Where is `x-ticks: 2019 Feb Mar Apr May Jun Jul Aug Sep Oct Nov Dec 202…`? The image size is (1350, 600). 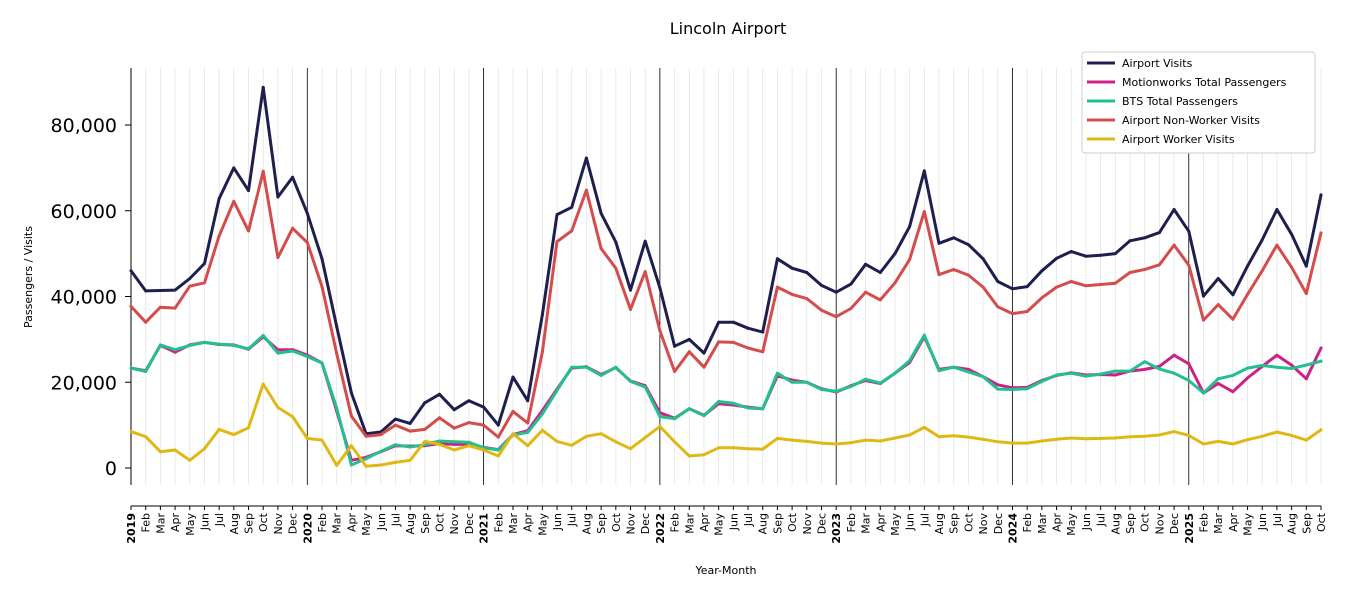 x-ticks: 2019 Feb Mar Apr May Jun Jul Aug Sep Oct Nov Dec 202… is located at coordinates (726, 525).